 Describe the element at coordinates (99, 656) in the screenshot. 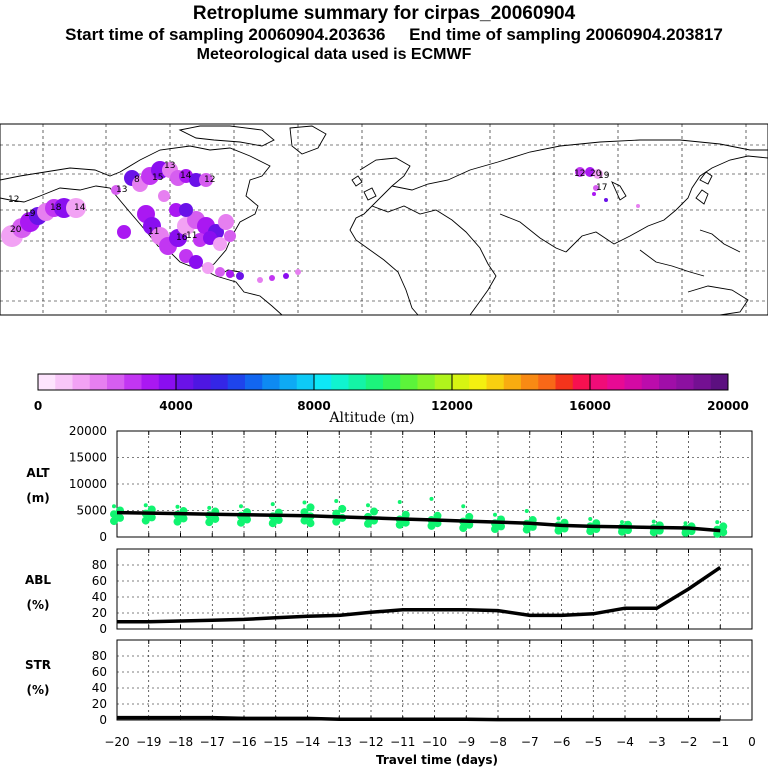

I see `y-tick-label: 80` at that location.